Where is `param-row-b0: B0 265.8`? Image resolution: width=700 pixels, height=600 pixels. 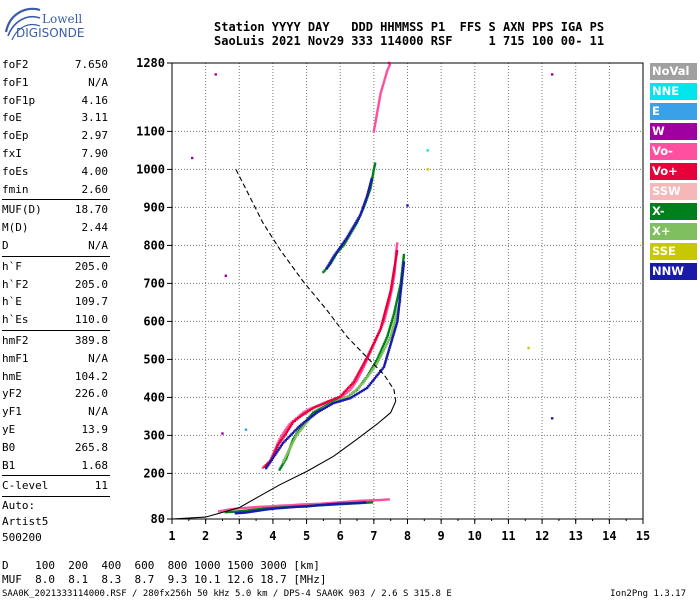
param-row-b0: B0 265.8 is located at coordinates (56, 448).